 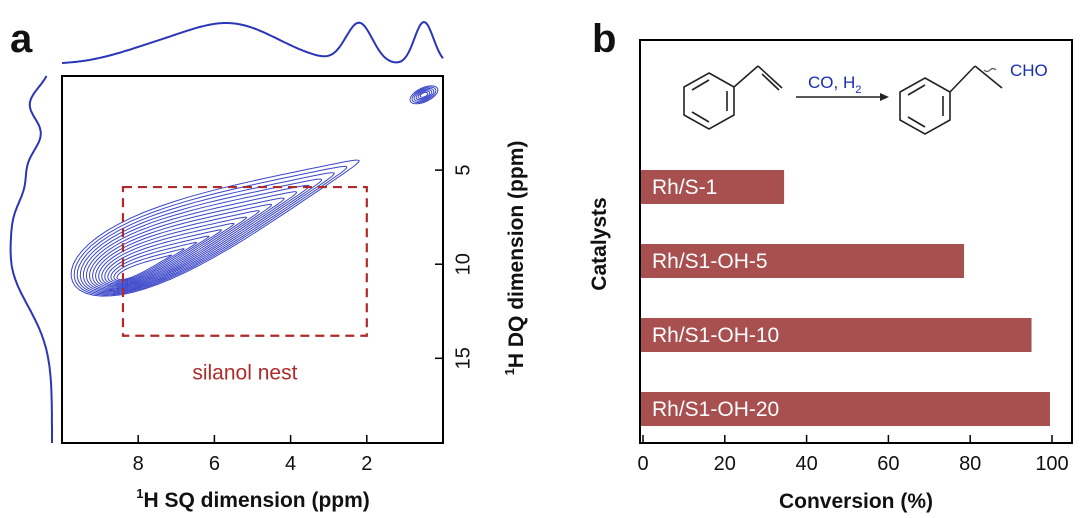 I want to click on dq-axis-ticks: 5 10 15, so click(x=454, y=267).